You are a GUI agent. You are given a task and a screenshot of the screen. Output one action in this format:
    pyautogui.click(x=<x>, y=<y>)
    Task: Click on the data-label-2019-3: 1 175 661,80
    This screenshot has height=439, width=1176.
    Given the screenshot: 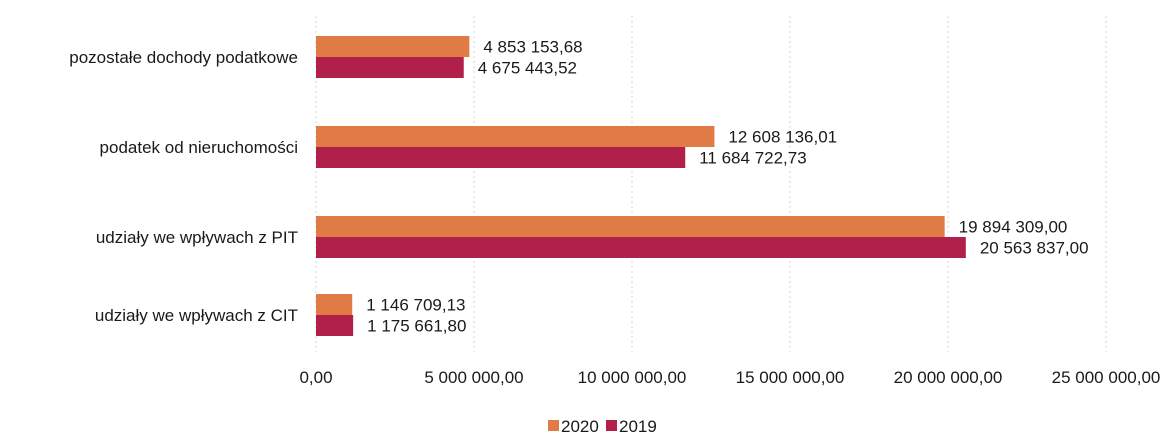 What is the action you would take?
    pyautogui.click(x=416, y=326)
    